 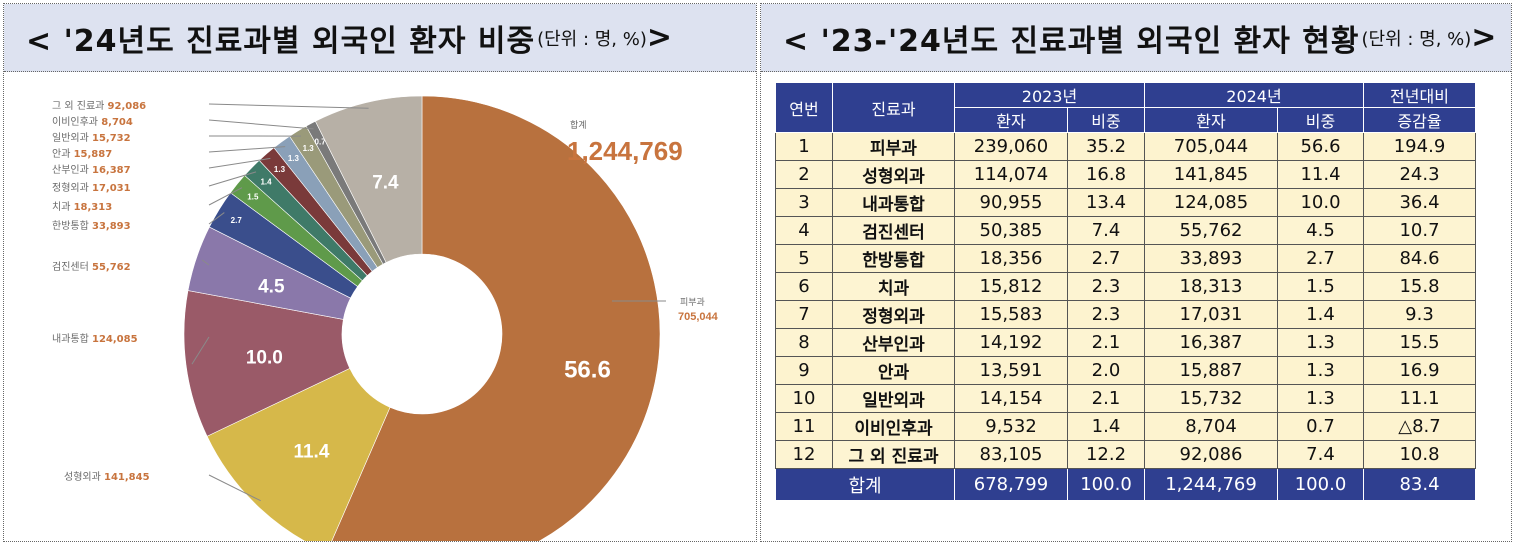 I want to click on row-change: 9.3, so click(x=1419, y=314).